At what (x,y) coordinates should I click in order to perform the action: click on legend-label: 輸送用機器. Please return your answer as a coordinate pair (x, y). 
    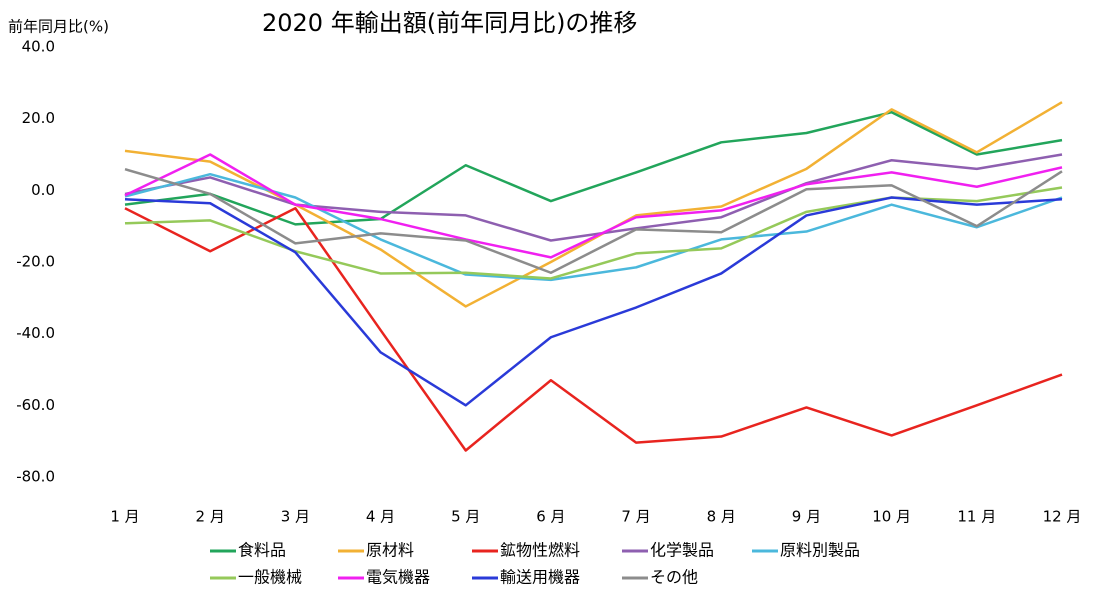
    Looking at the image, I should click on (540, 577).